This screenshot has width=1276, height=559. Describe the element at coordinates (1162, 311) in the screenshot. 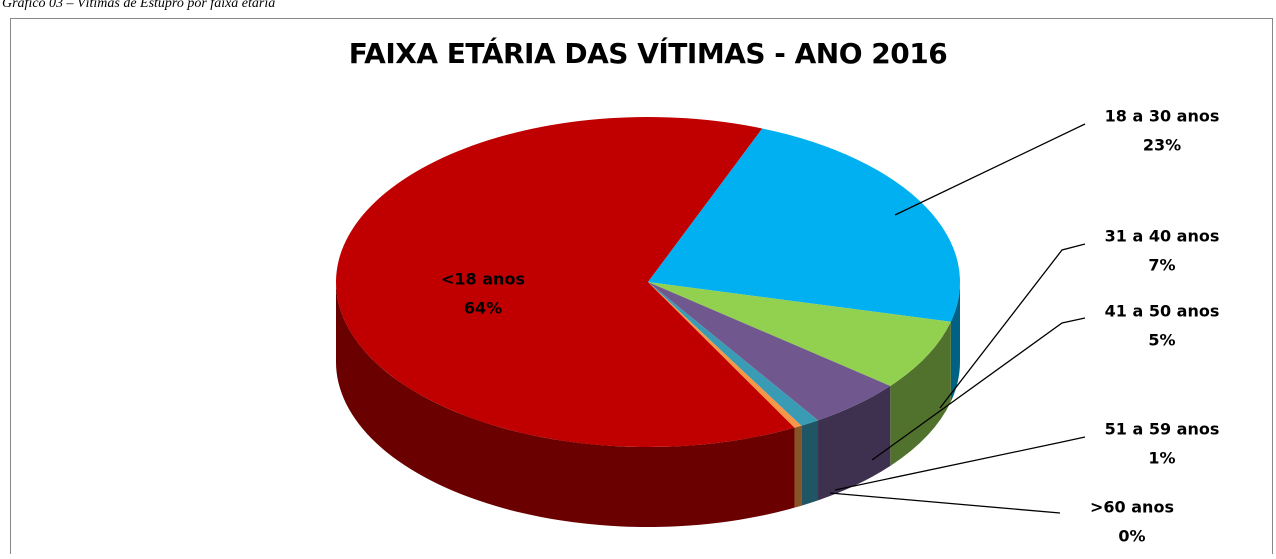

I see `data-label-category: 41 a 50 anos` at that location.